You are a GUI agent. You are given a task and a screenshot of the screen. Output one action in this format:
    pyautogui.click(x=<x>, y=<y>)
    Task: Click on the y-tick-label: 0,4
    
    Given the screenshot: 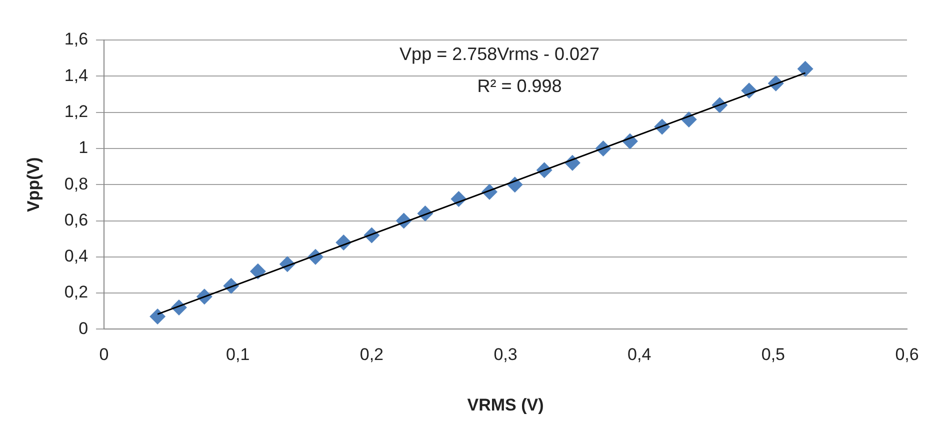 What is the action you would take?
    pyautogui.click(x=76, y=256)
    